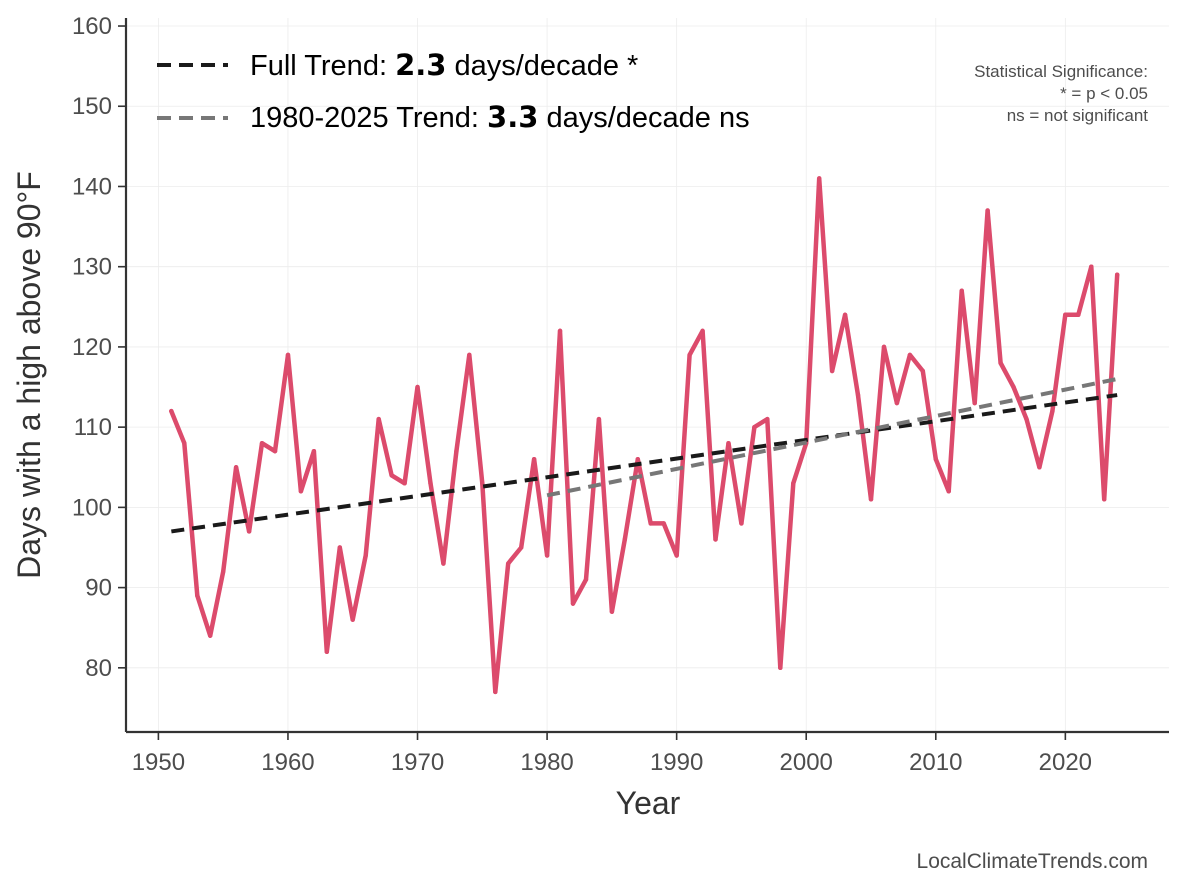  I want to click on legend-prefix-1980-trend: 1980-2025 Trend:, so click(368, 118).